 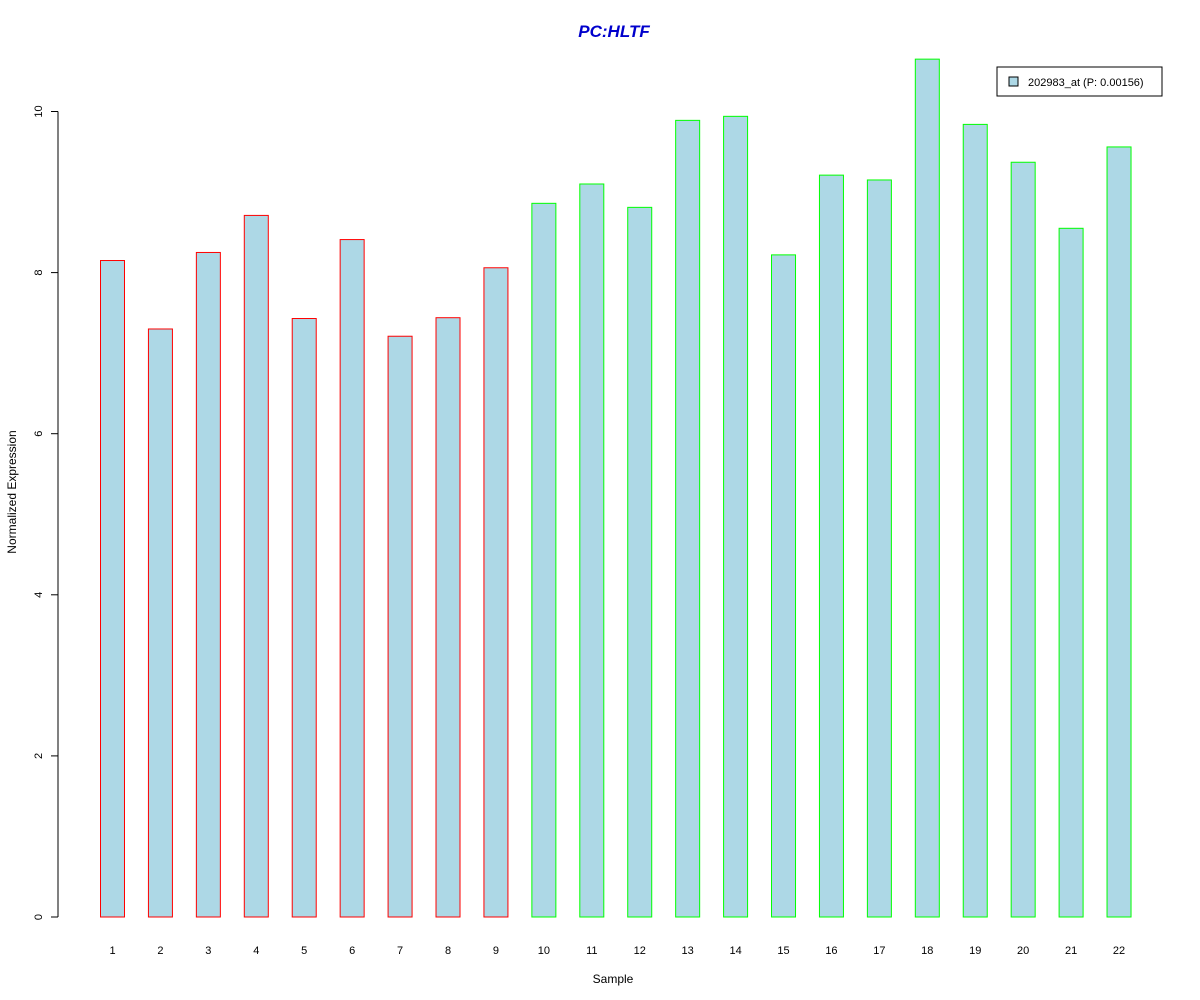 What do you see at coordinates (1013, 81) in the screenshot?
I see `legend-swatch` at bounding box center [1013, 81].